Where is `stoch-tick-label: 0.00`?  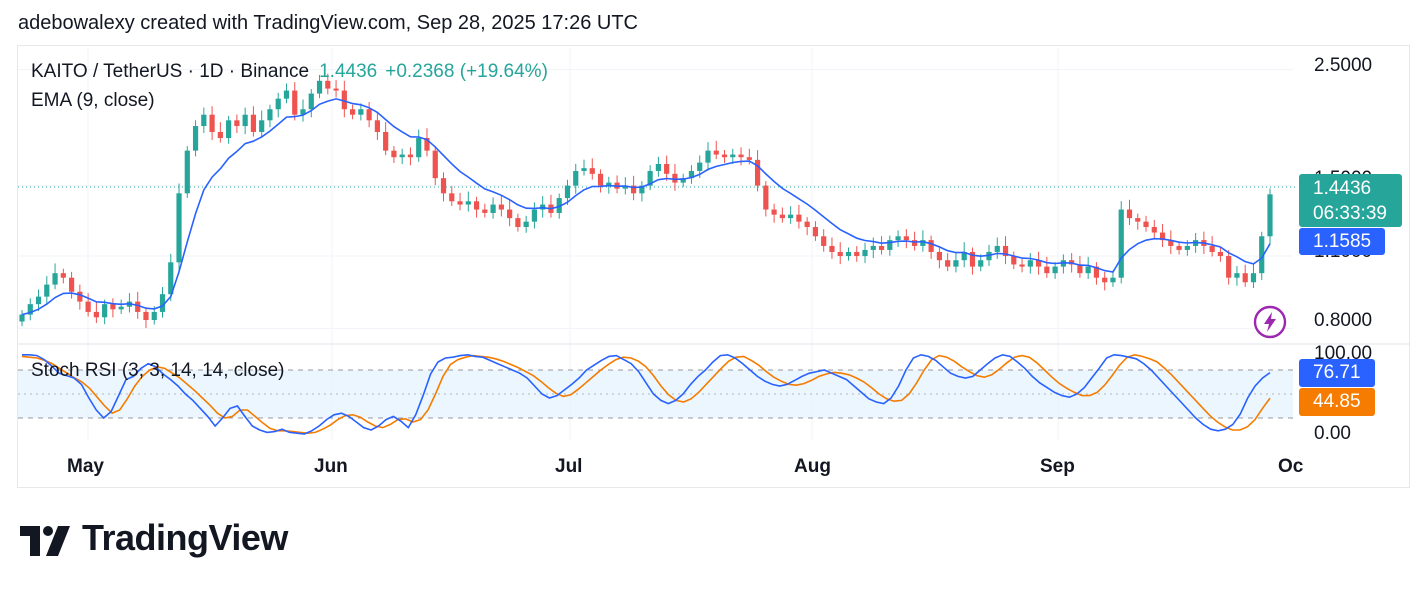
stoch-tick-label: 0.00 is located at coordinates (1332, 433).